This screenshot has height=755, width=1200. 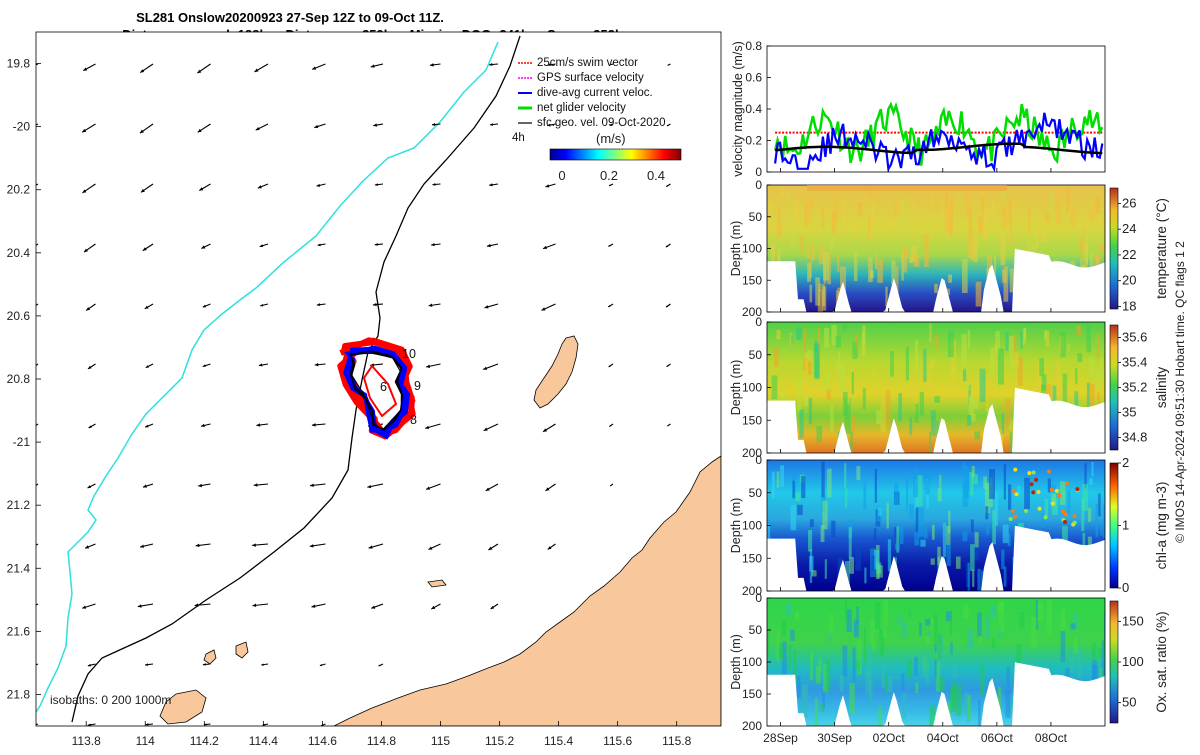 What do you see at coordinates (936, 558) in the screenshot?
I see `chlorophyll-bathymetry-mask` at bounding box center [936, 558].